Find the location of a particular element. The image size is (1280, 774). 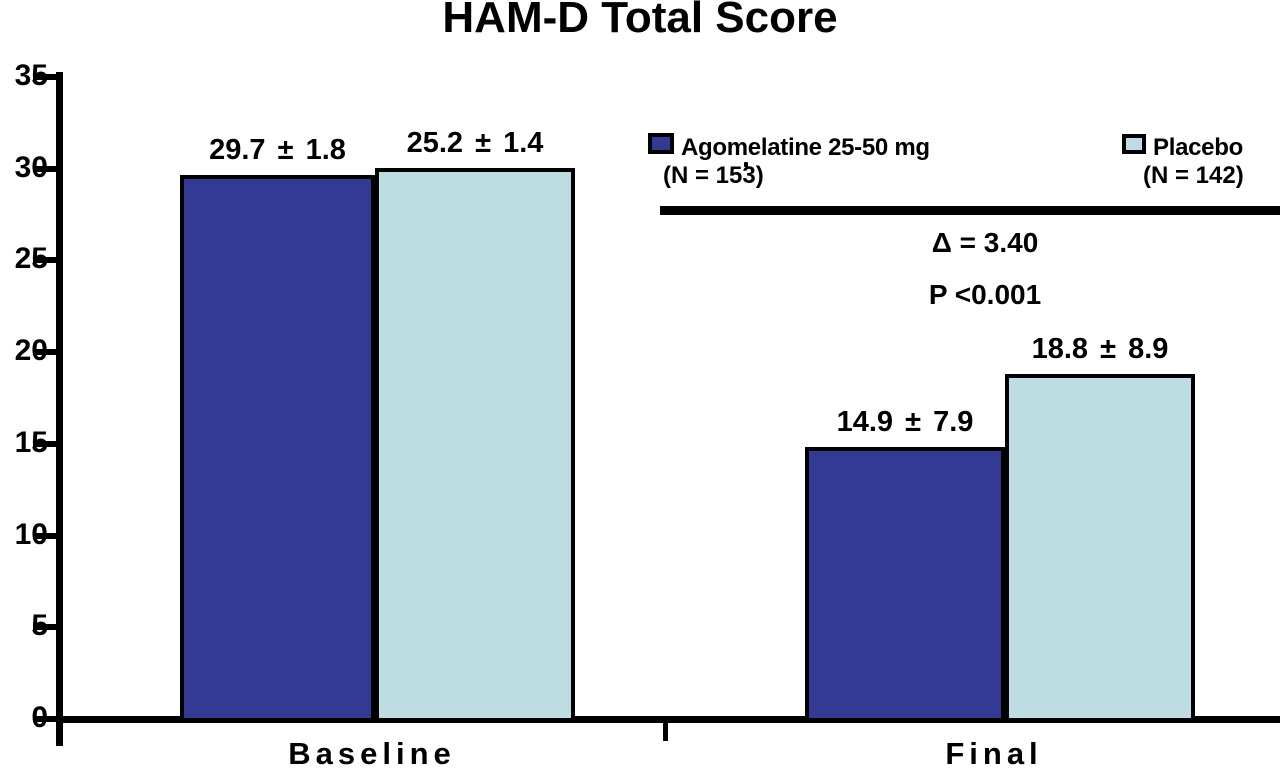

bar-value-label-placebo-baseline: 25.2 ± 1.4 is located at coordinates (475, 143).